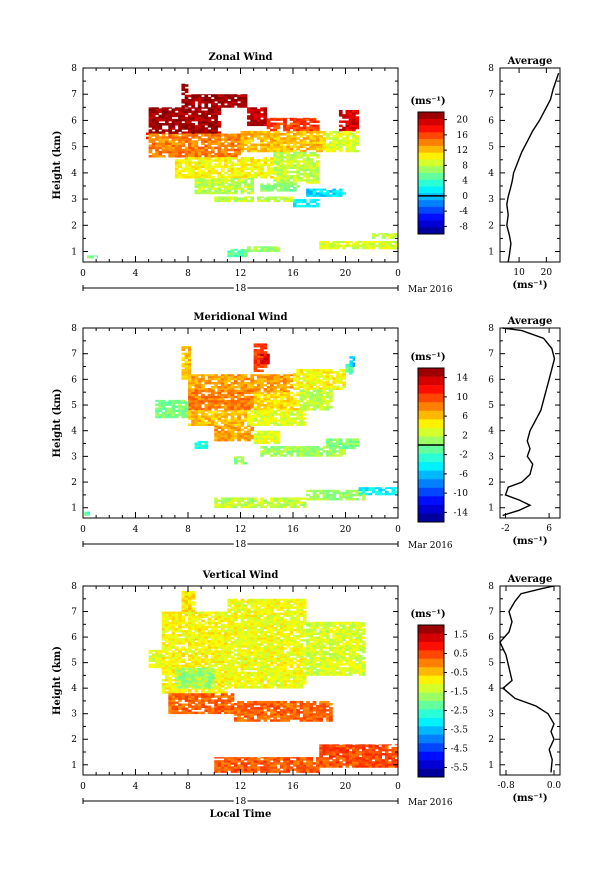  I want to click on average-x-tick-label: -2, so click(505, 529).